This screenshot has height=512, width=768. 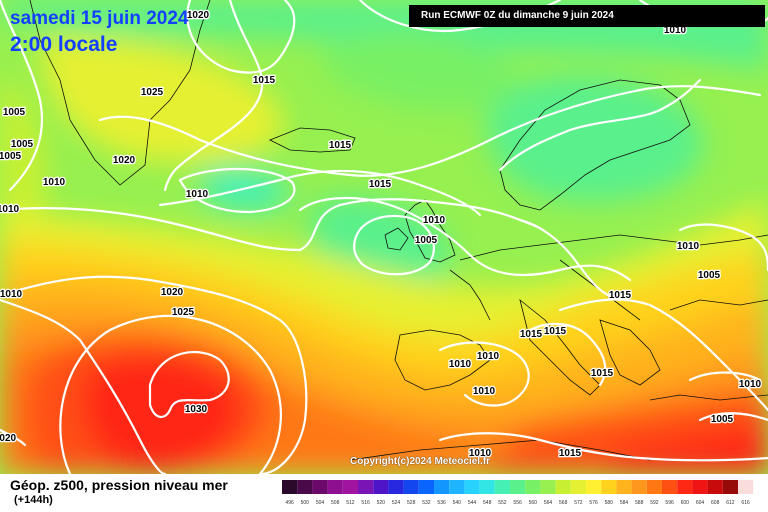 I want to click on isobar-label: 1030, so click(x=196, y=409).